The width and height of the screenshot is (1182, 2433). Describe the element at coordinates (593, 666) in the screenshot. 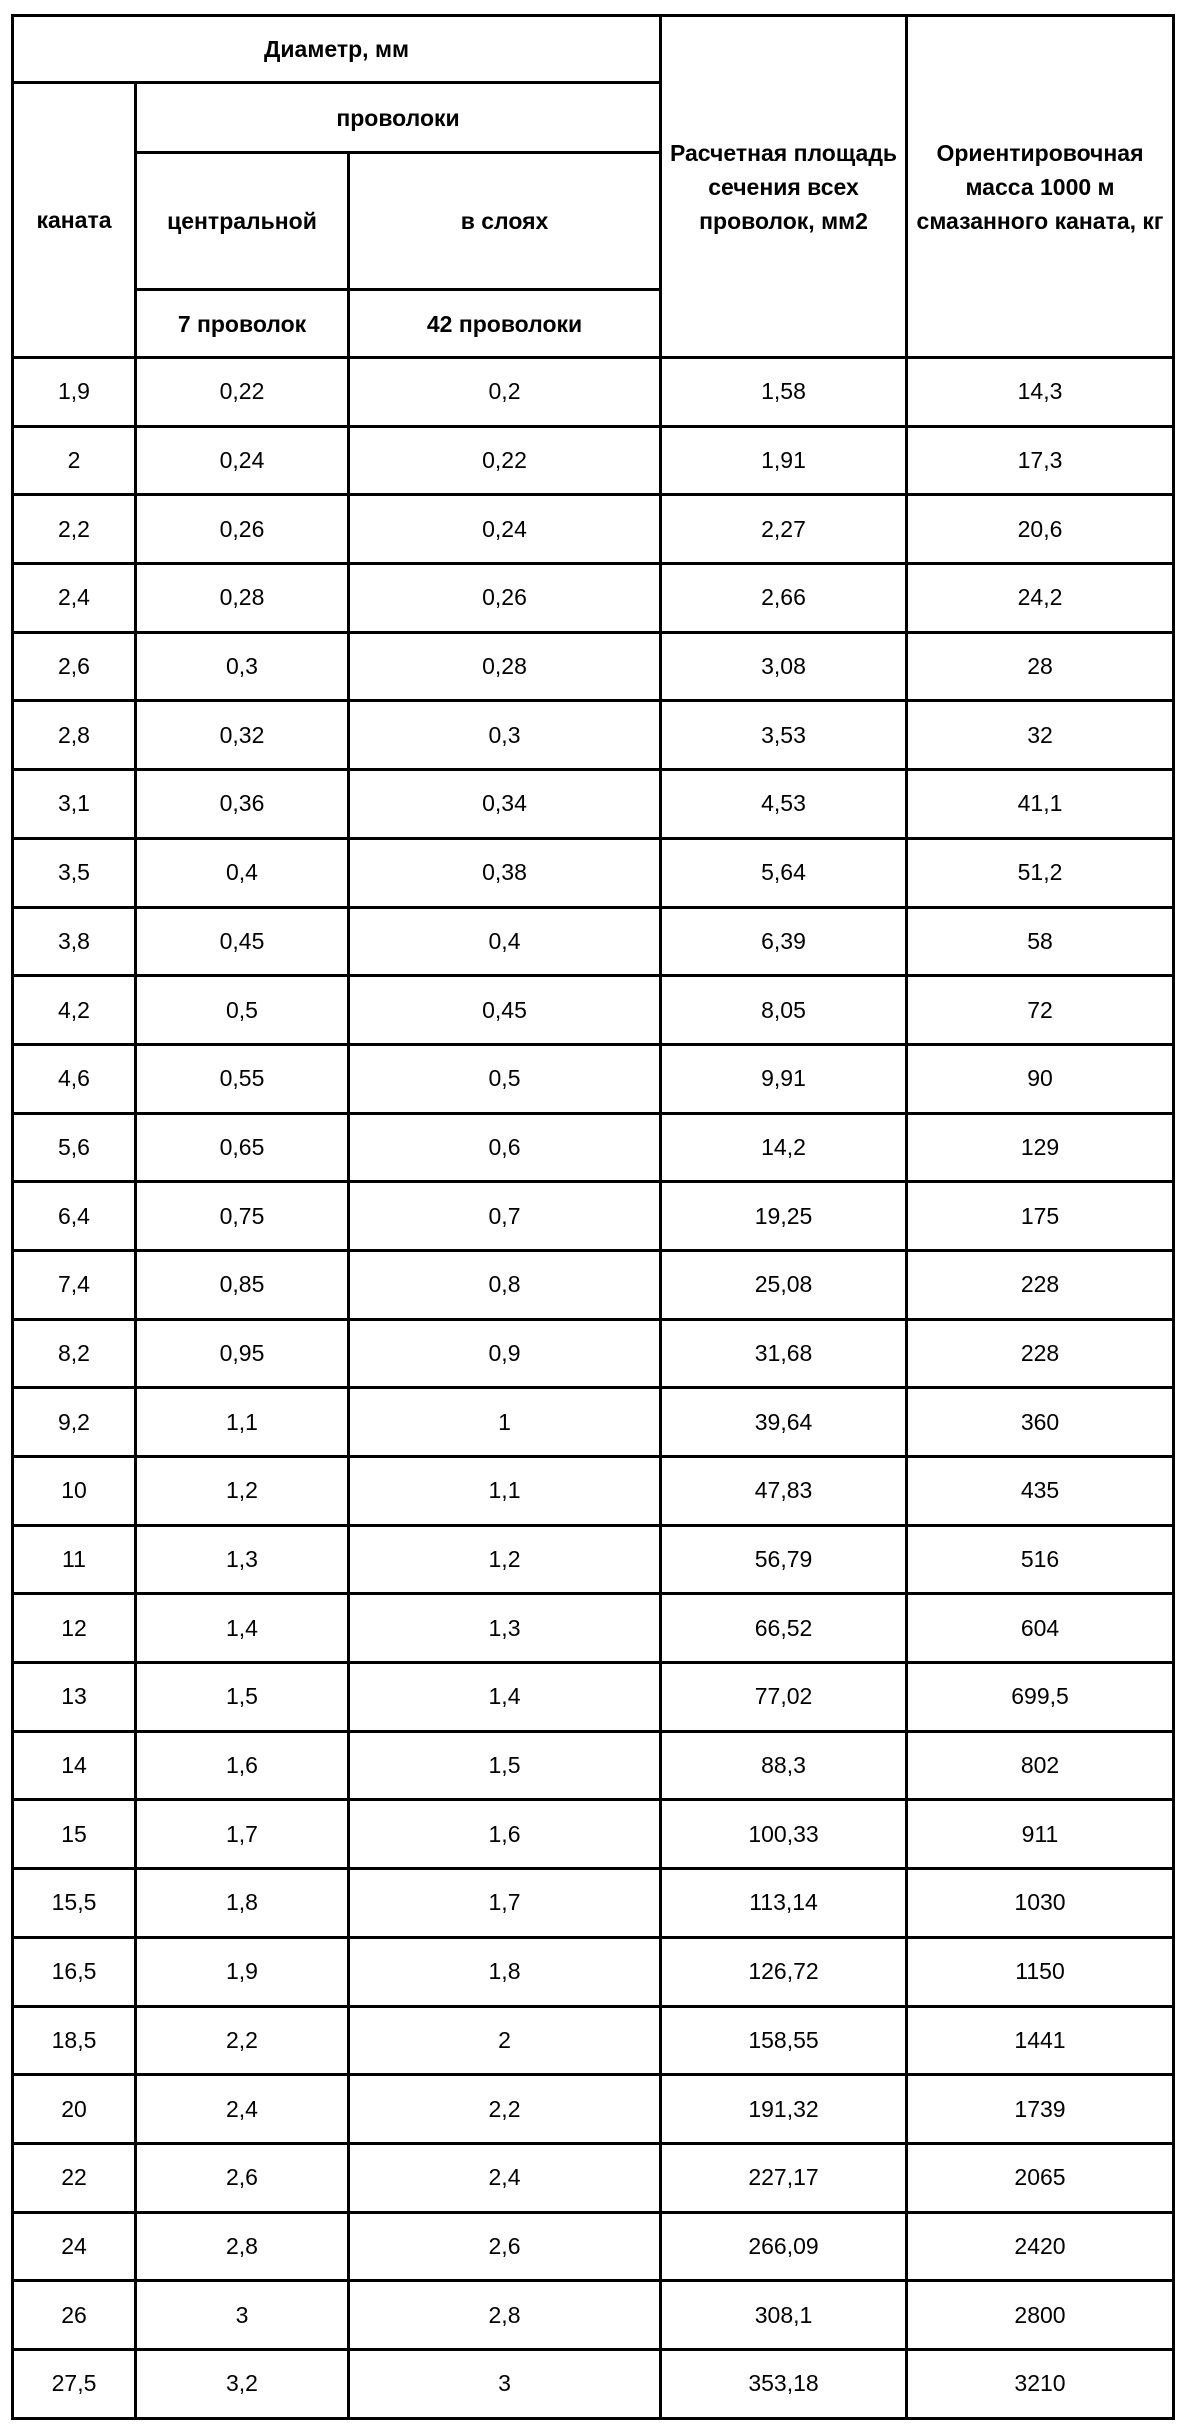

I see `table-row: 2,6 0,3 0,28 3,08 28` at that location.